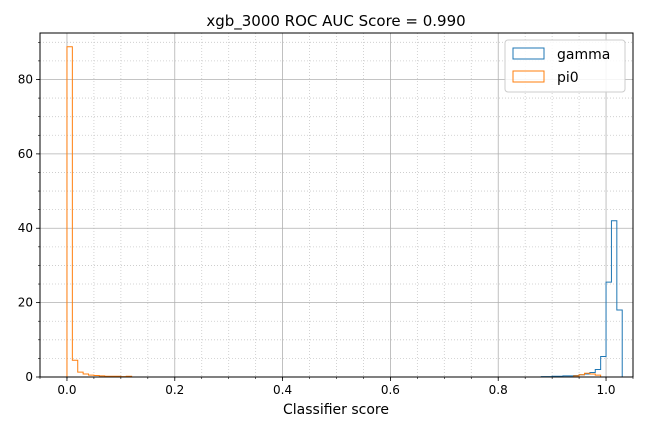 The image size is (648, 432). What do you see at coordinates (282, 390) in the screenshot?
I see `x-tick-label: 0.4` at bounding box center [282, 390].